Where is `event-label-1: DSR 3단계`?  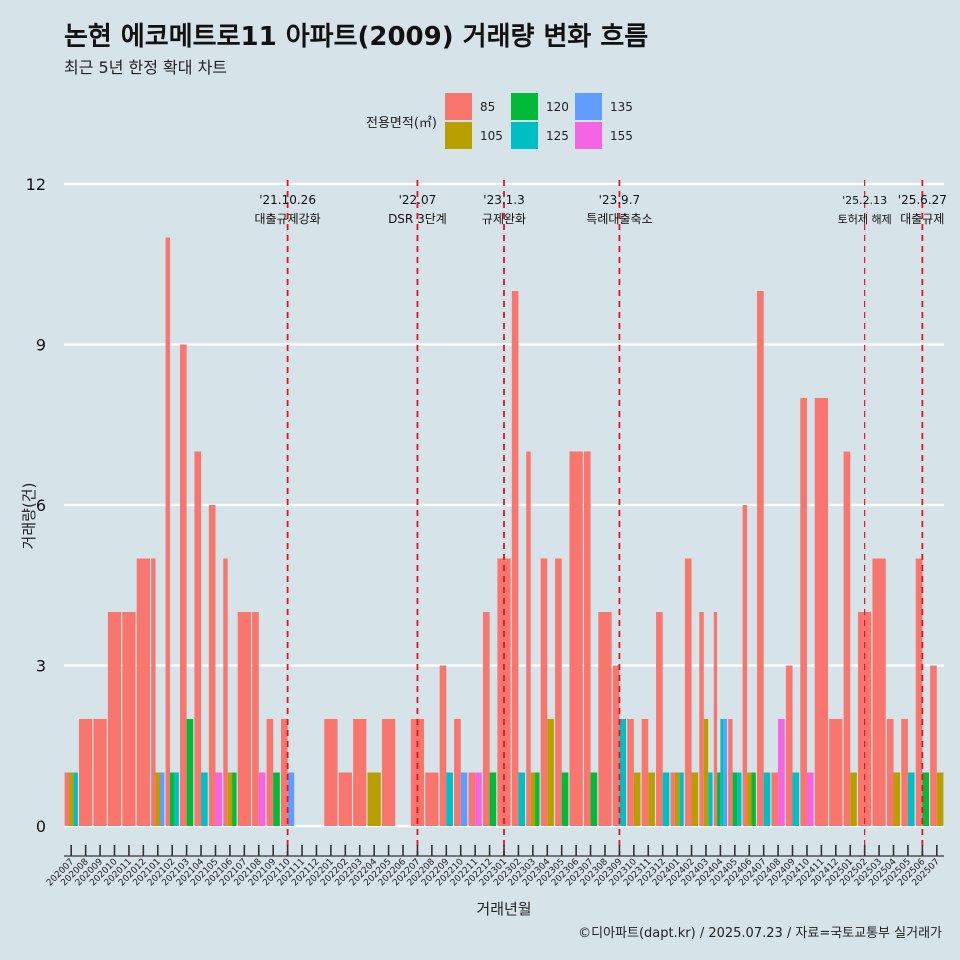
event-label-1: DSR 3단계 is located at coordinates (417, 219).